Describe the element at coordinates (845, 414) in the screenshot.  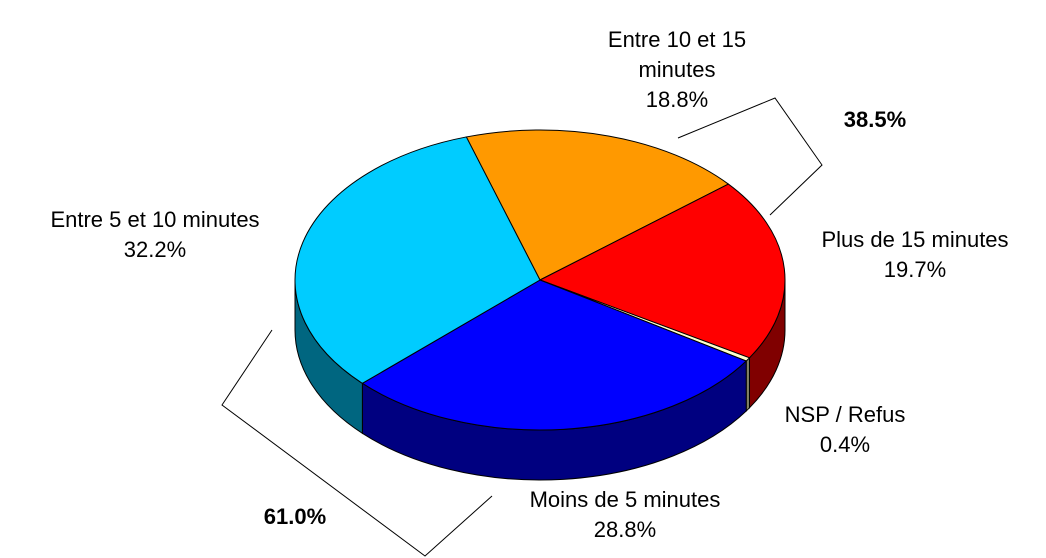
I see `category-label: NSP / Refus` at that location.